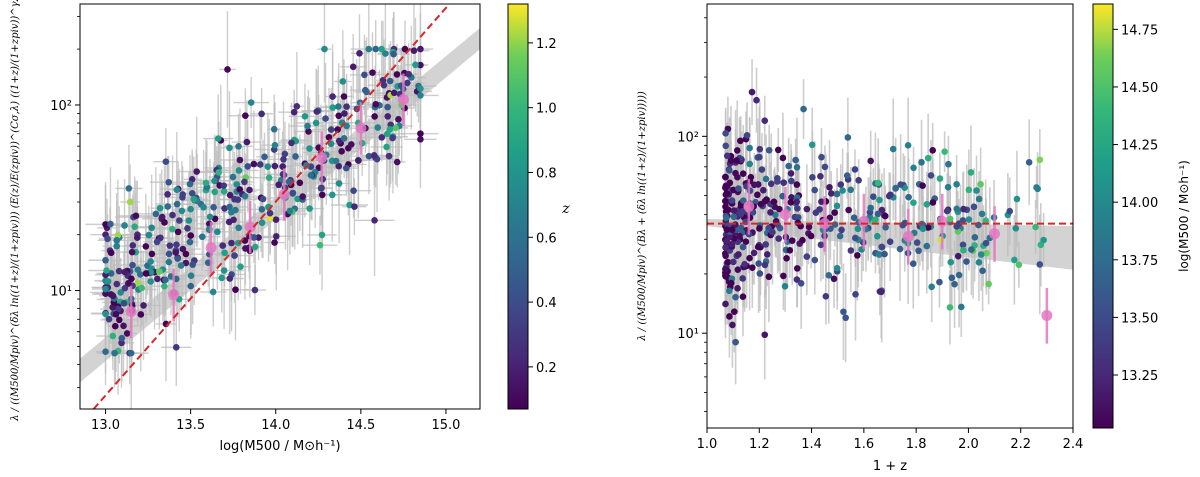 This screenshot has height=477, width=1200. What do you see at coordinates (1139, 318) in the screenshot?
I see `right-colorbar-tick-label: 13.50` at bounding box center [1139, 318].